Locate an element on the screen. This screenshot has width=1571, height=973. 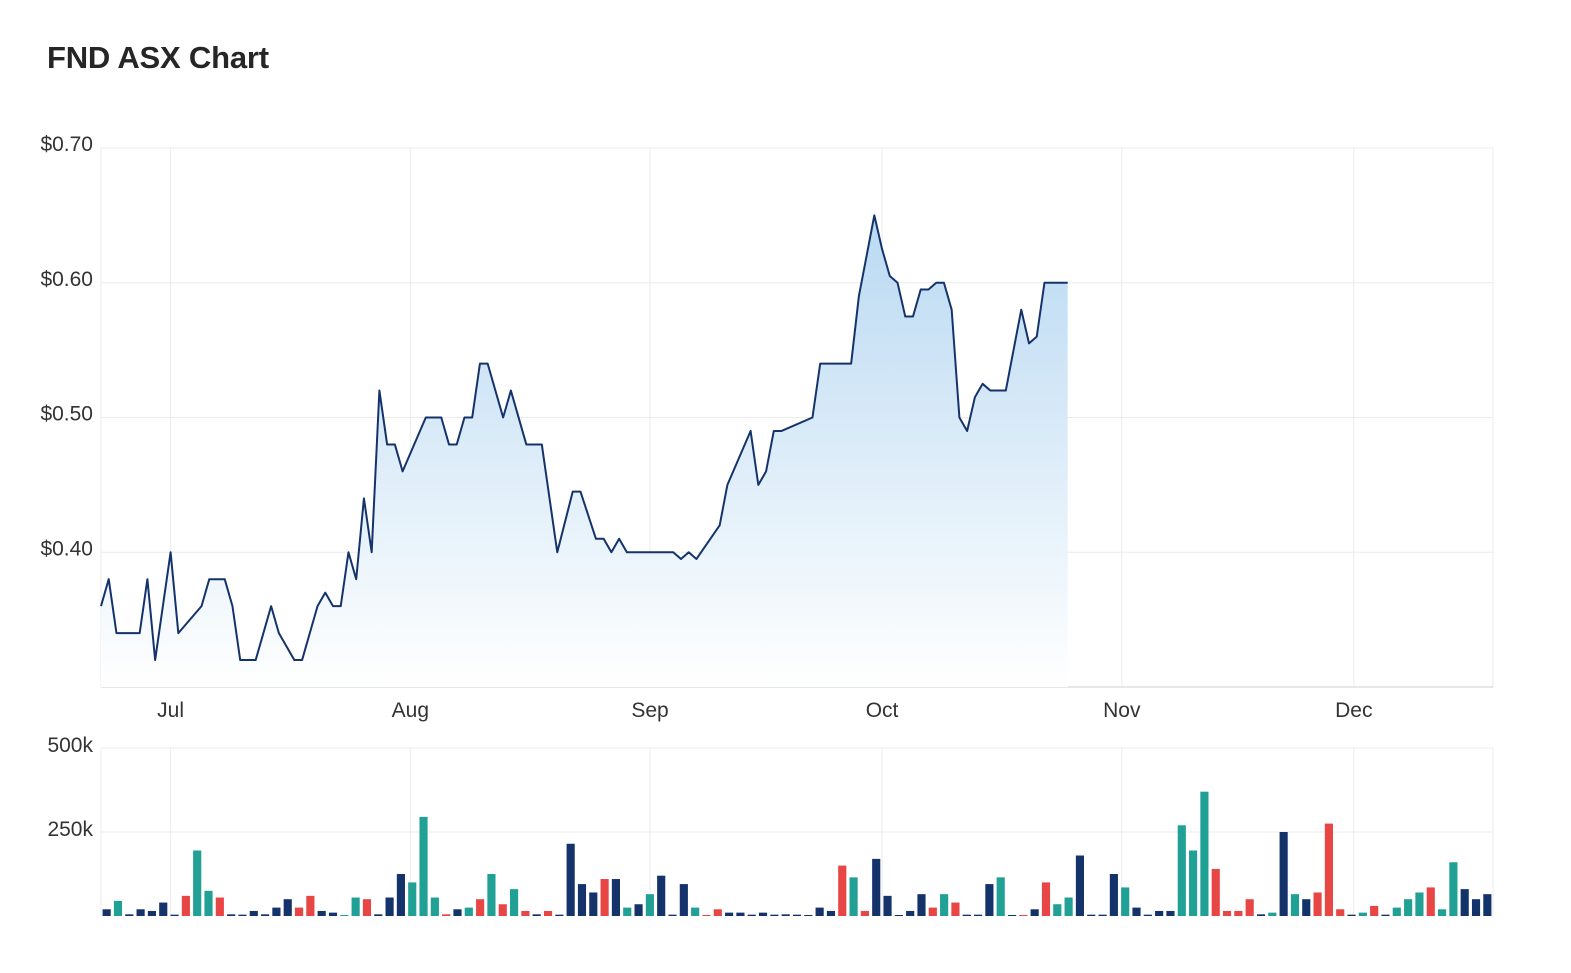
price-x-axis: Jul Aug Sep Oct Nov Dec is located at coordinates (764, 710).